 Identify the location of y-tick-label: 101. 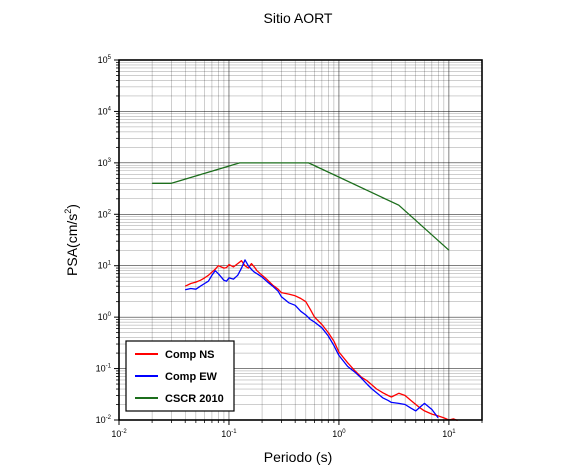
(105, 266).